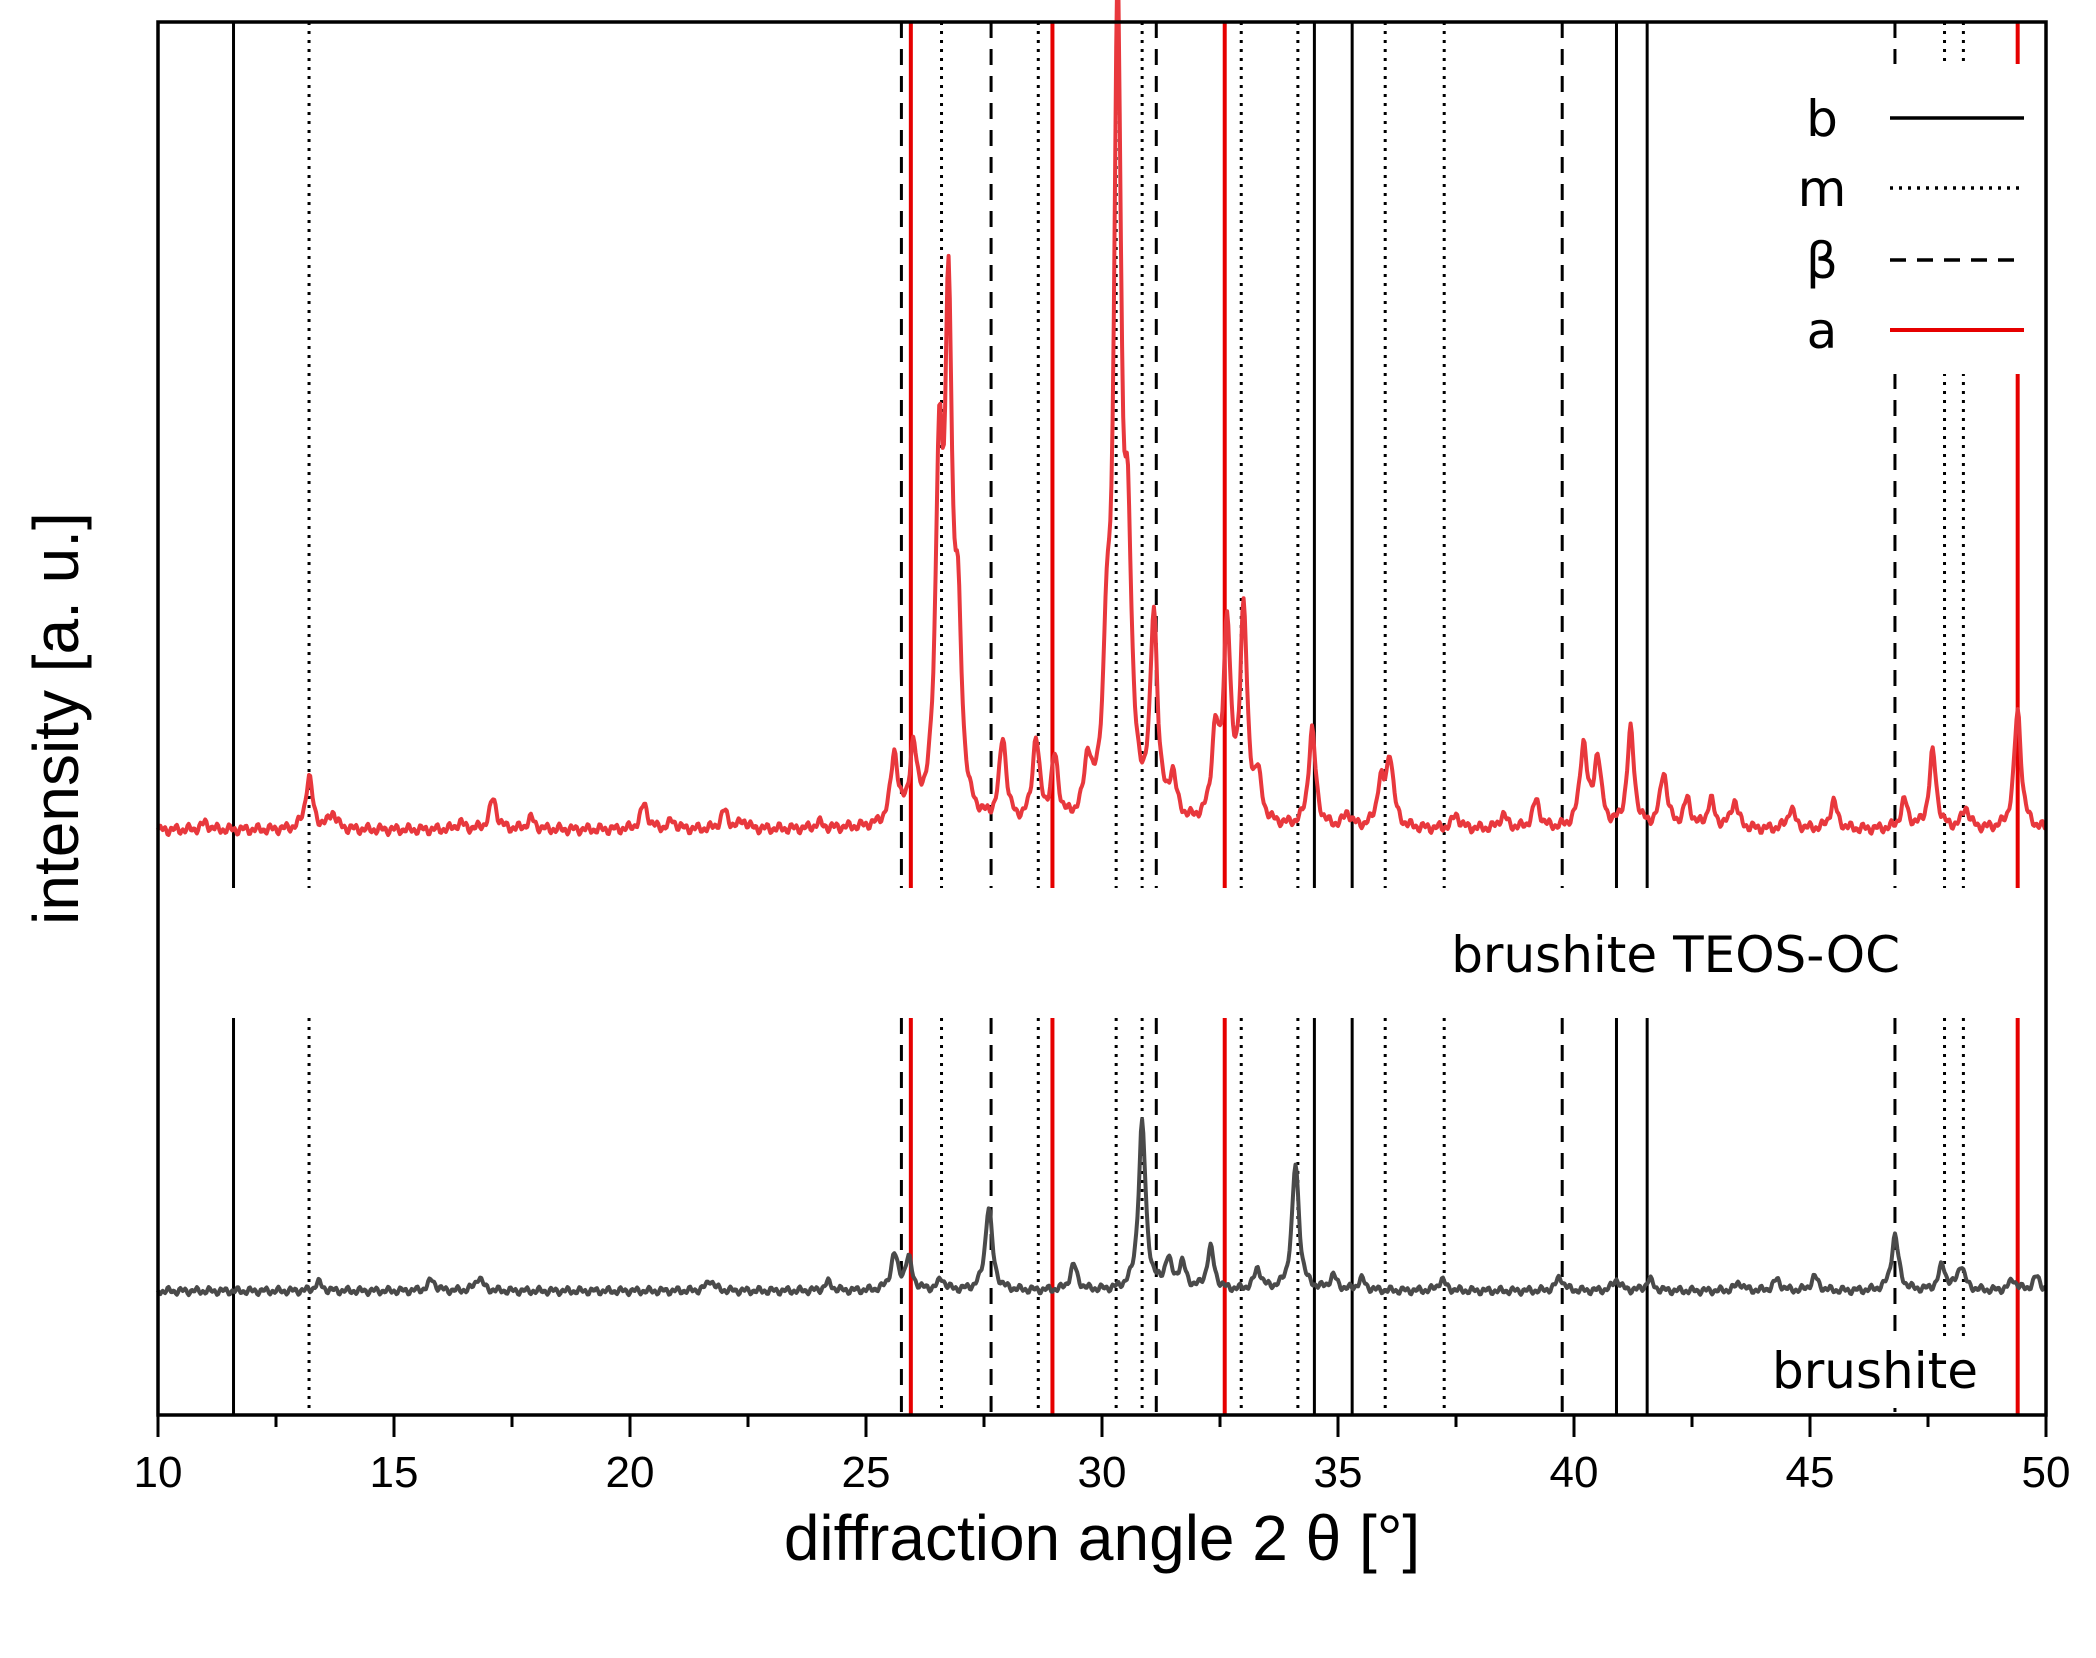  I want to click on legend: b m β a, so click(1900, 219).